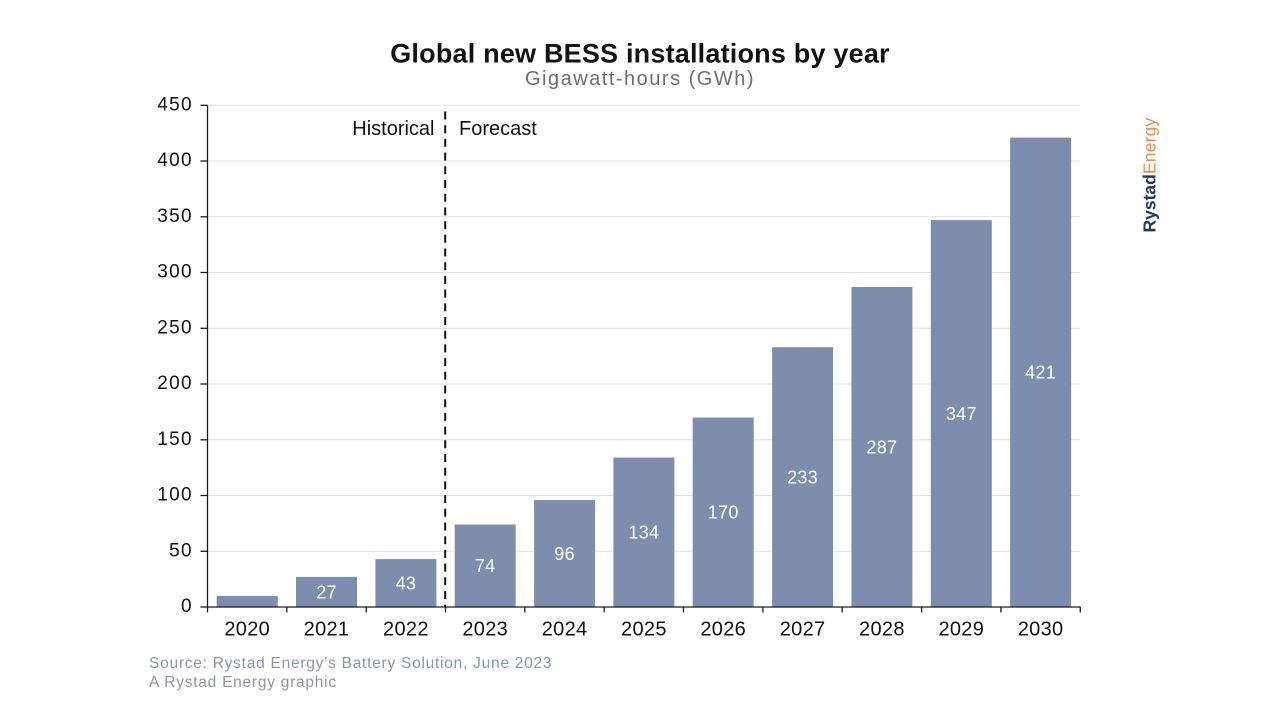  What do you see at coordinates (175, 495) in the screenshot?
I see `svg-text: 100` at bounding box center [175, 495].